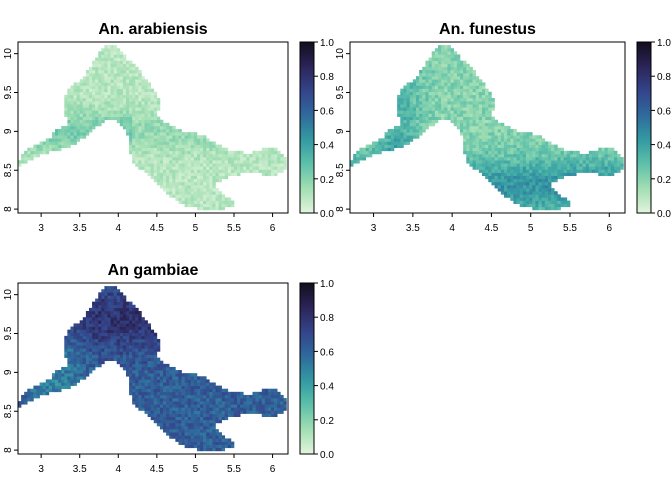 This screenshot has width=672, height=480. What do you see at coordinates (119, 228) in the screenshot?
I see `x-tick-label: 4` at bounding box center [119, 228].